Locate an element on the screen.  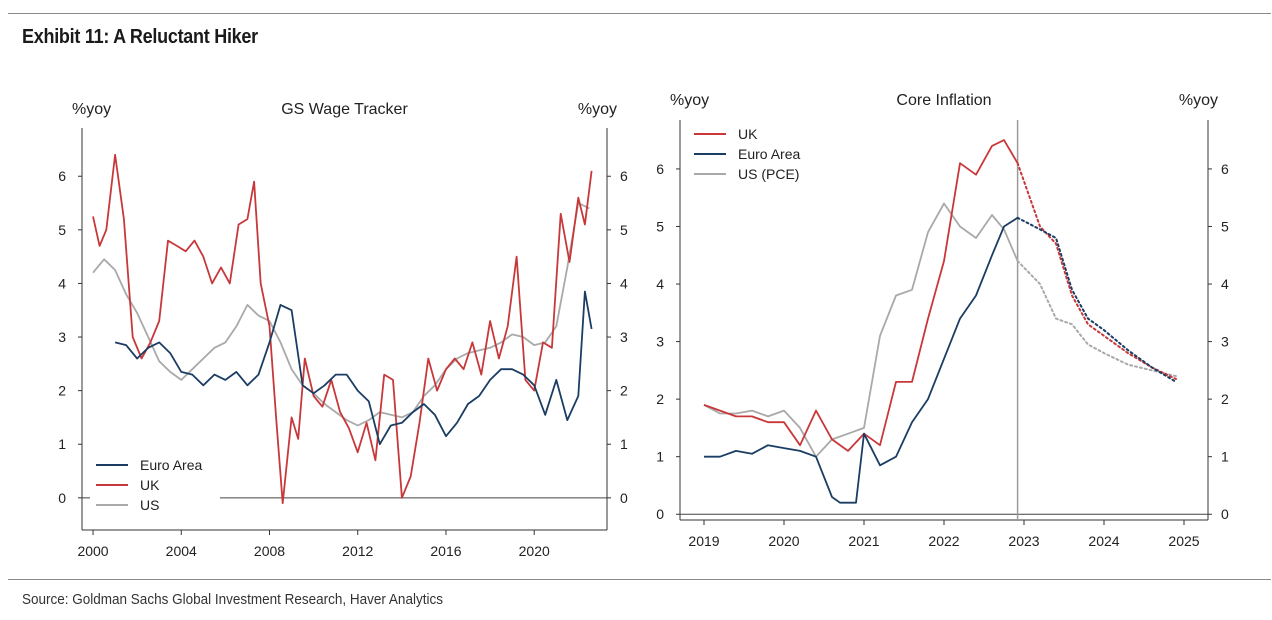
x-tick-label: 2016 is located at coordinates (445, 551).